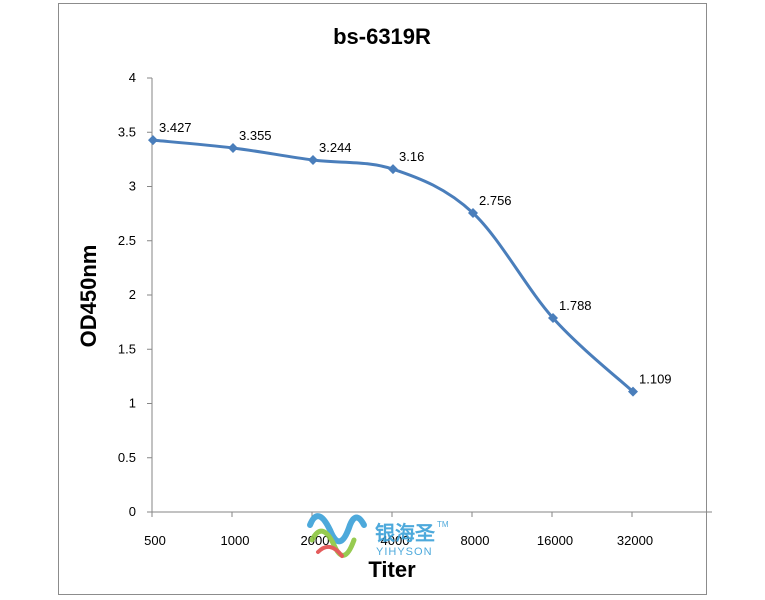 The image size is (765, 600). I want to click on watermark-logo: 银海圣 TM YIHYSON, so click(378, 535).